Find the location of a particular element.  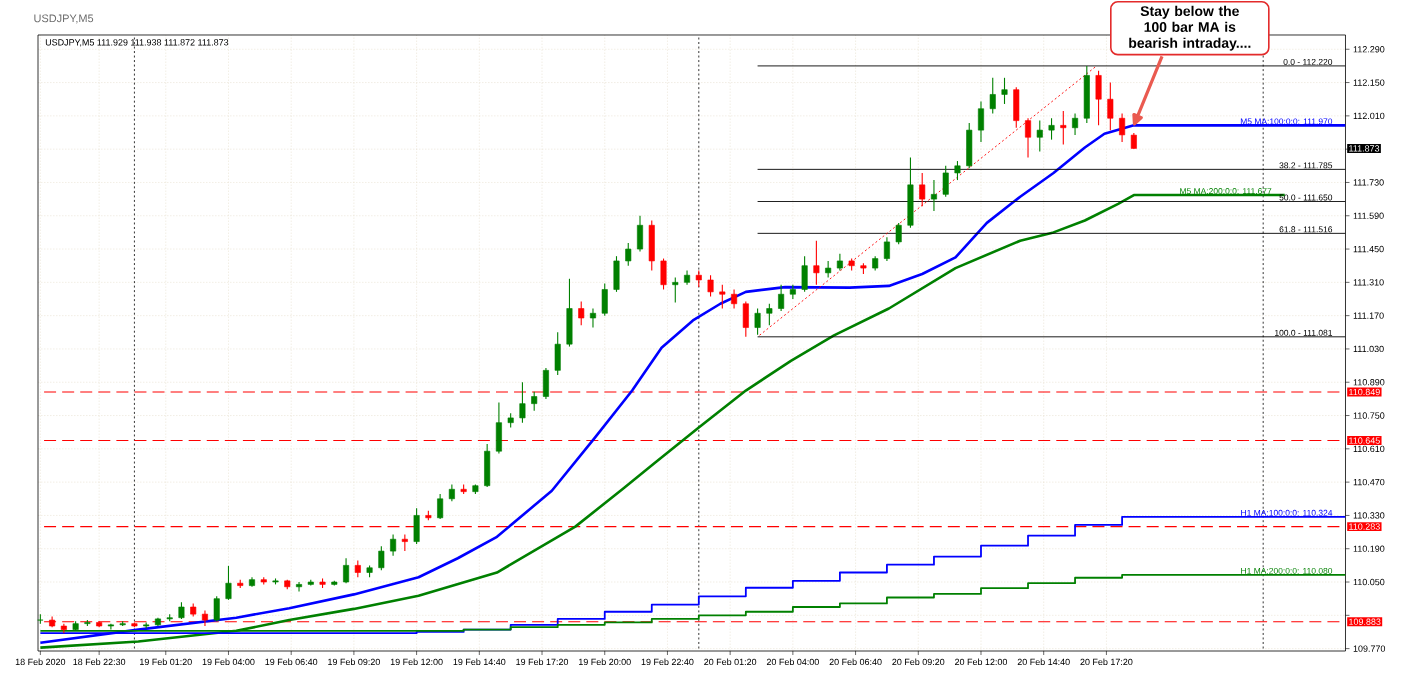

series-label: 100.0 - 111.081 is located at coordinates (1304, 332).